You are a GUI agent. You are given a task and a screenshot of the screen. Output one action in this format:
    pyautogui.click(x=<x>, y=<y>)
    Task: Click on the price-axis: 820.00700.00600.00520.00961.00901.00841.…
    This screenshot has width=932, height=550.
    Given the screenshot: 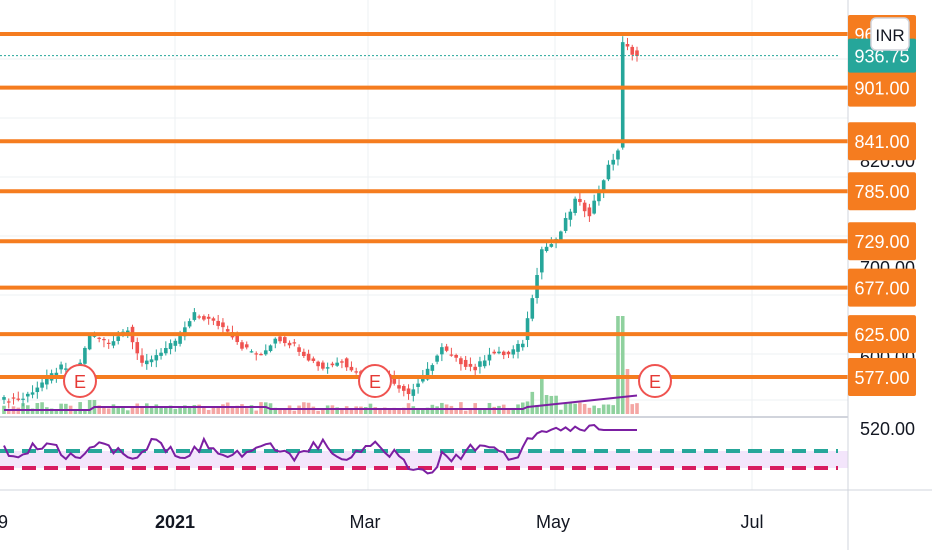 What is the action you would take?
    pyautogui.click(x=882, y=227)
    